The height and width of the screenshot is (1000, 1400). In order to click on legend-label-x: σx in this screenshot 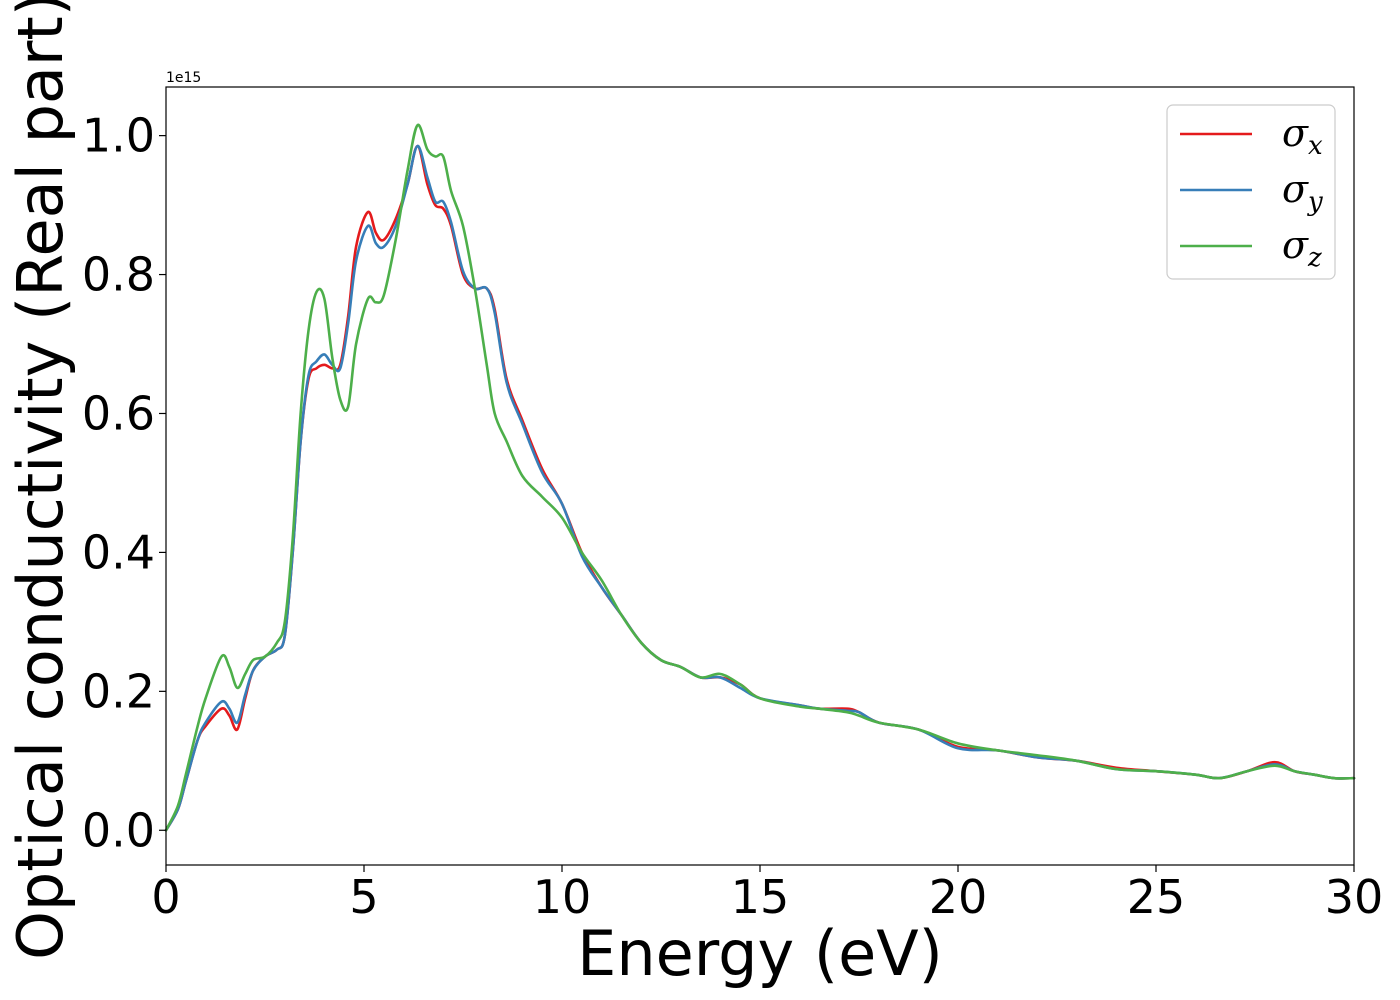, I will do `click(1302, 136)`.